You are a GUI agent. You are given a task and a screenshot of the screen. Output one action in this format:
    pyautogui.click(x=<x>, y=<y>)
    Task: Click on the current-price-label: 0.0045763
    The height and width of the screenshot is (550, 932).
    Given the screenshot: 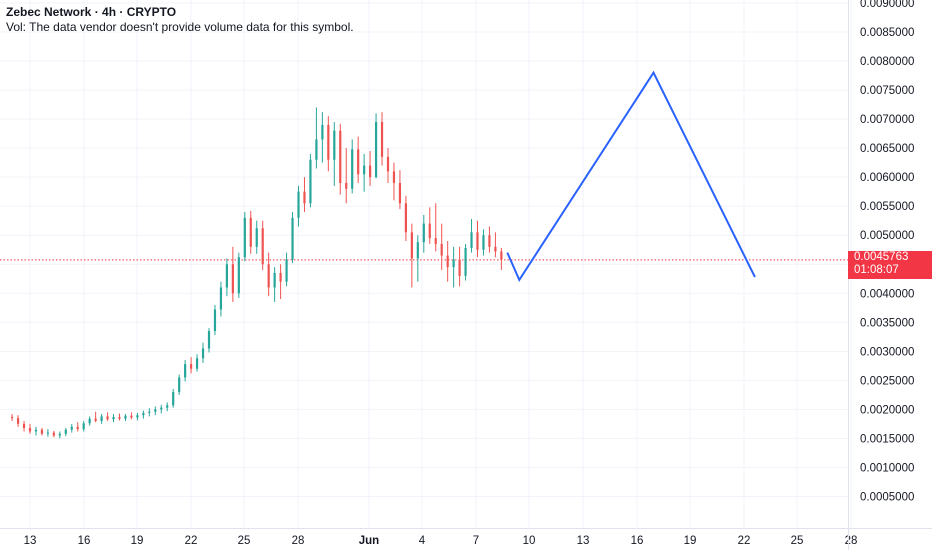 What is the action you would take?
    pyautogui.click(x=881, y=256)
    